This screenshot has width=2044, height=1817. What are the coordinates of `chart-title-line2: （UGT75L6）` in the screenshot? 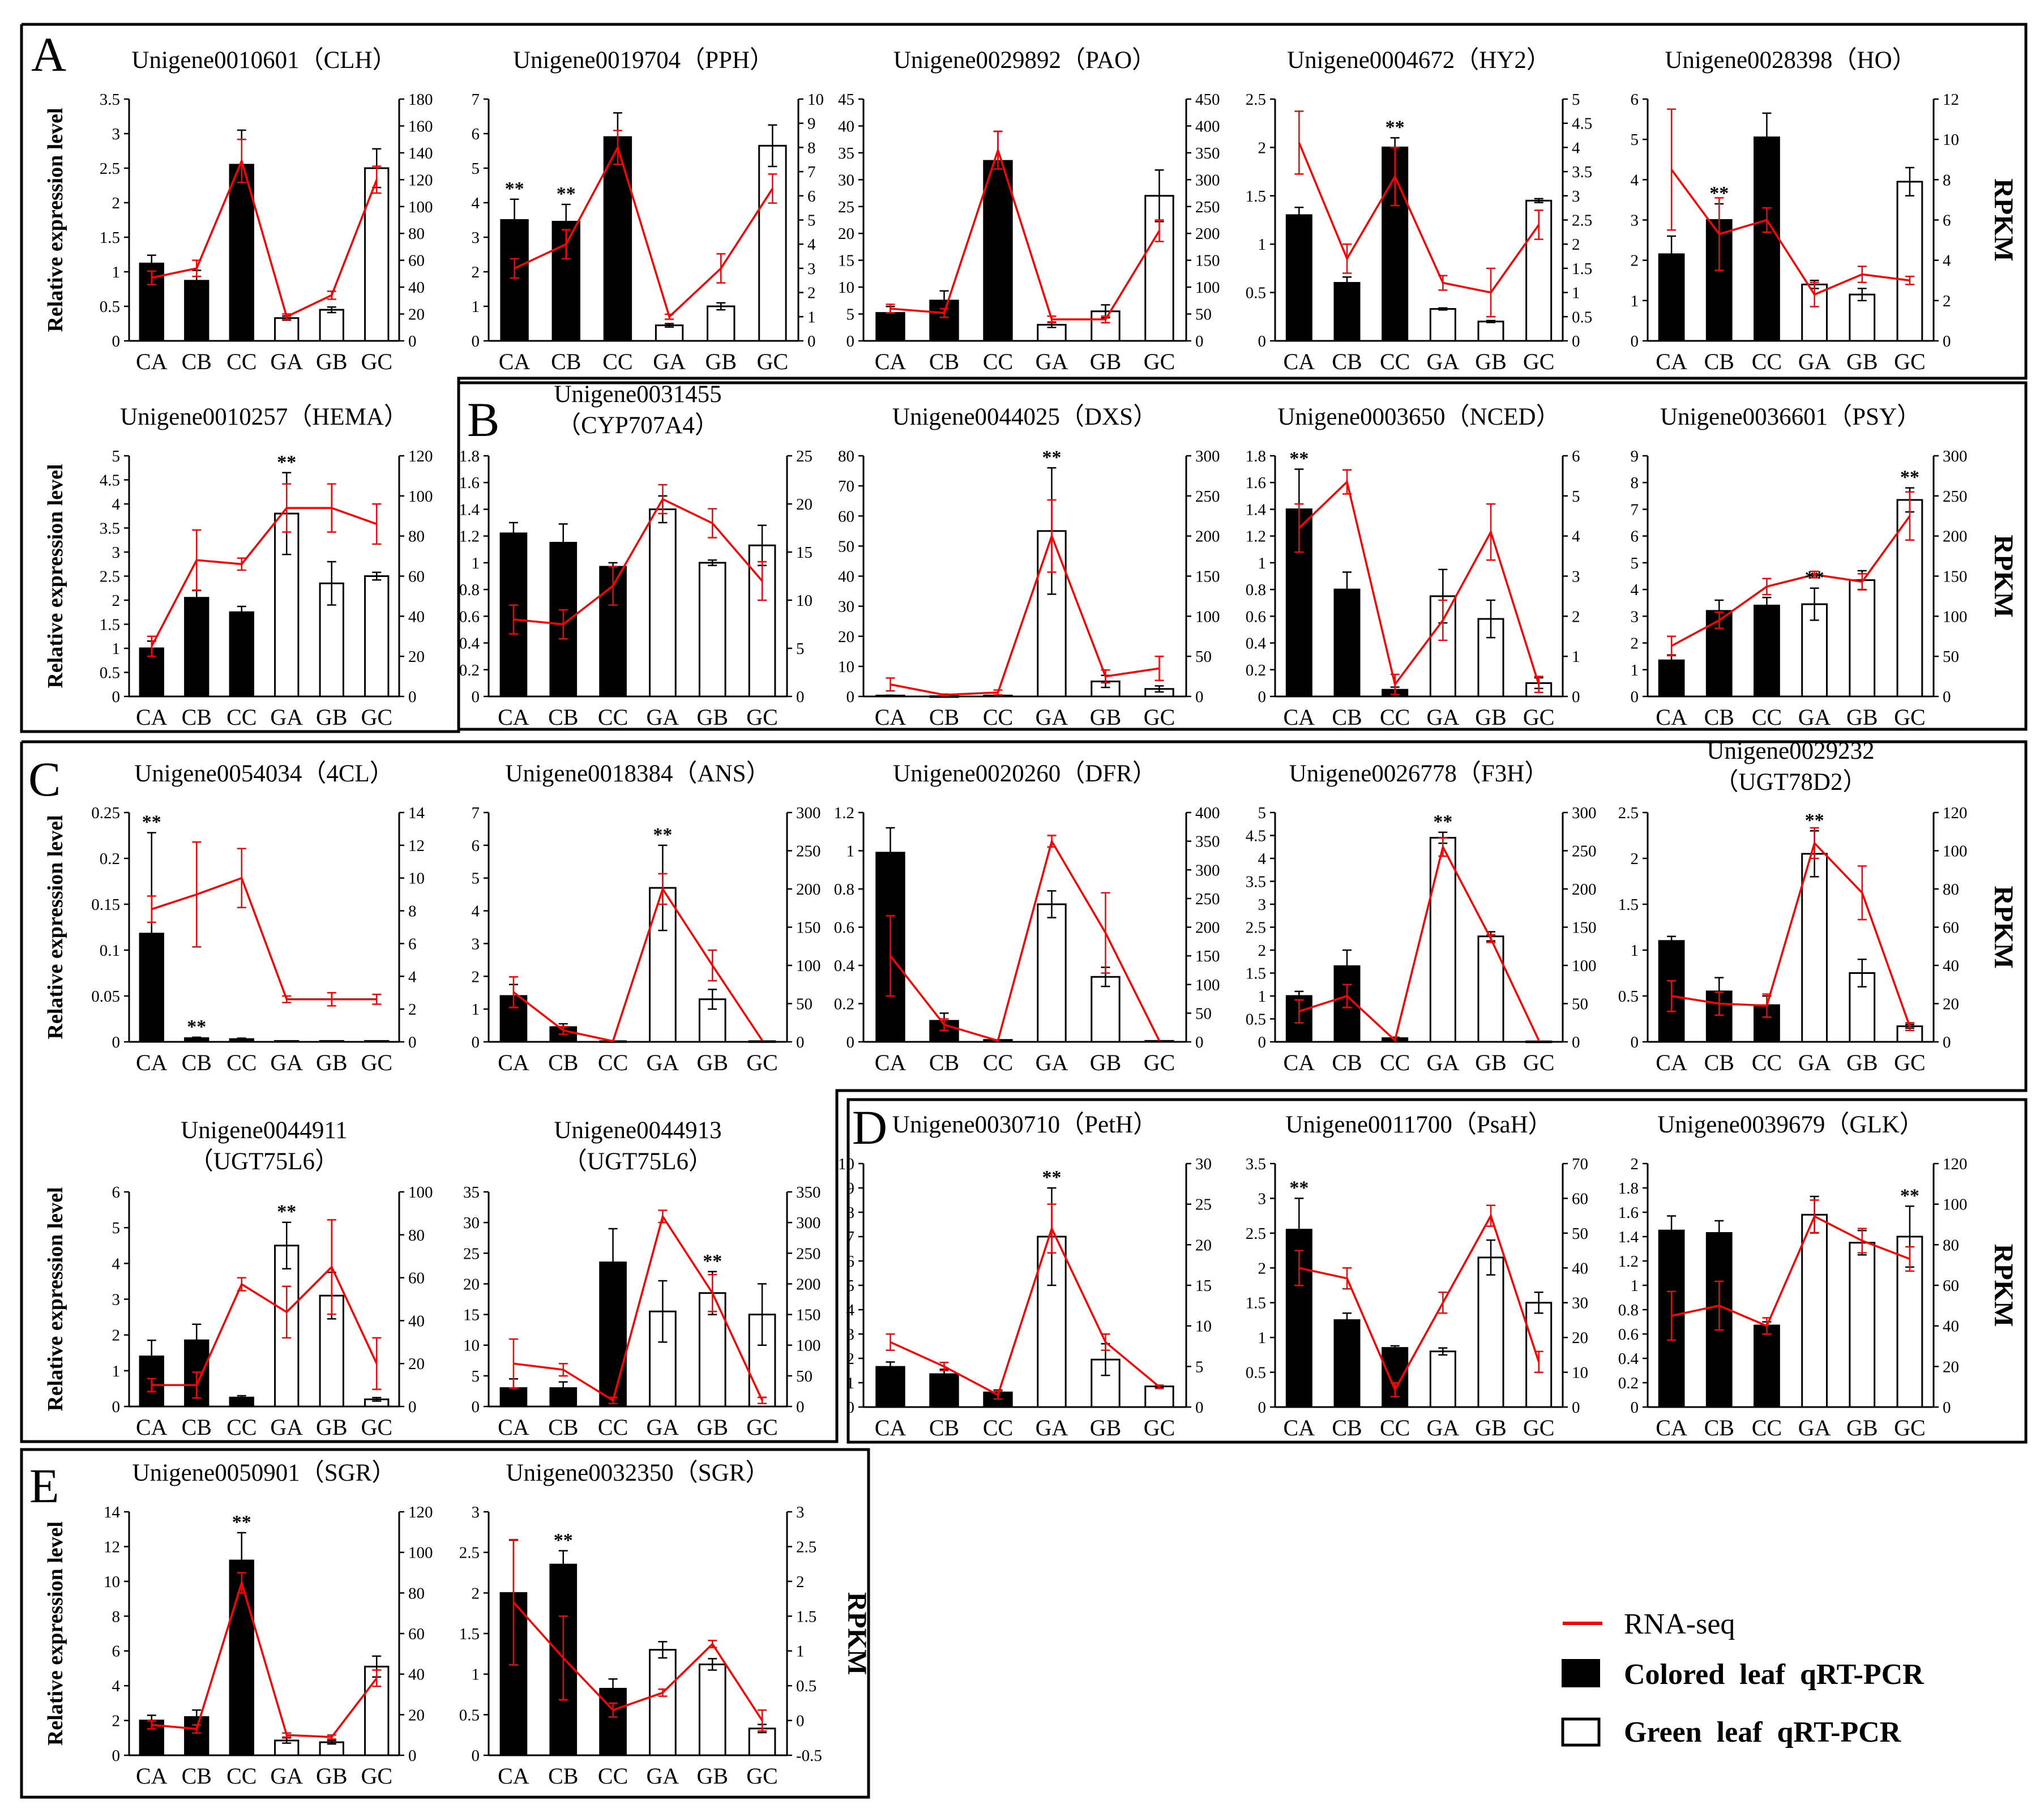 It's located at (264, 1161).